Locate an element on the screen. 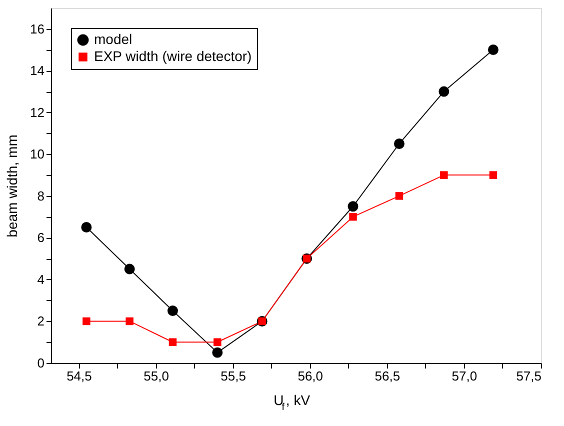 This screenshot has height=426, width=564. y-tick-label: 4 is located at coordinates (40, 279).